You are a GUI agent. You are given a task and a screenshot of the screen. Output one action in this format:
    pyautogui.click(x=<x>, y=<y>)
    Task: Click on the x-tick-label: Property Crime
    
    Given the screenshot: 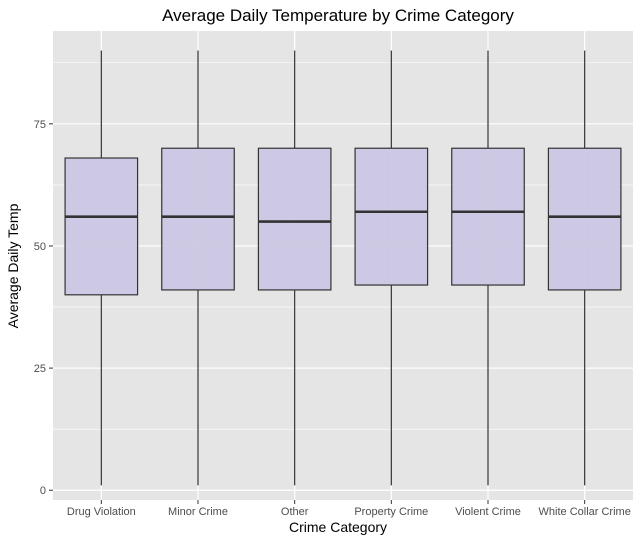 What is the action you would take?
    pyautogui.click(x=391, y=512)
    